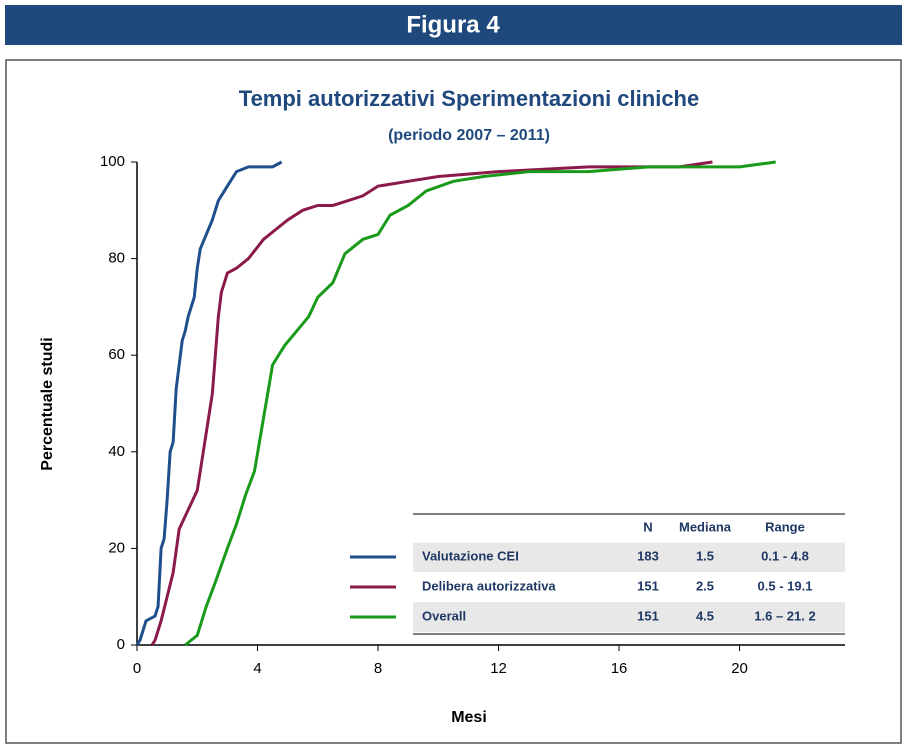  I want to click on table-cell: 0.1 - 4.8, so click(785, 555).